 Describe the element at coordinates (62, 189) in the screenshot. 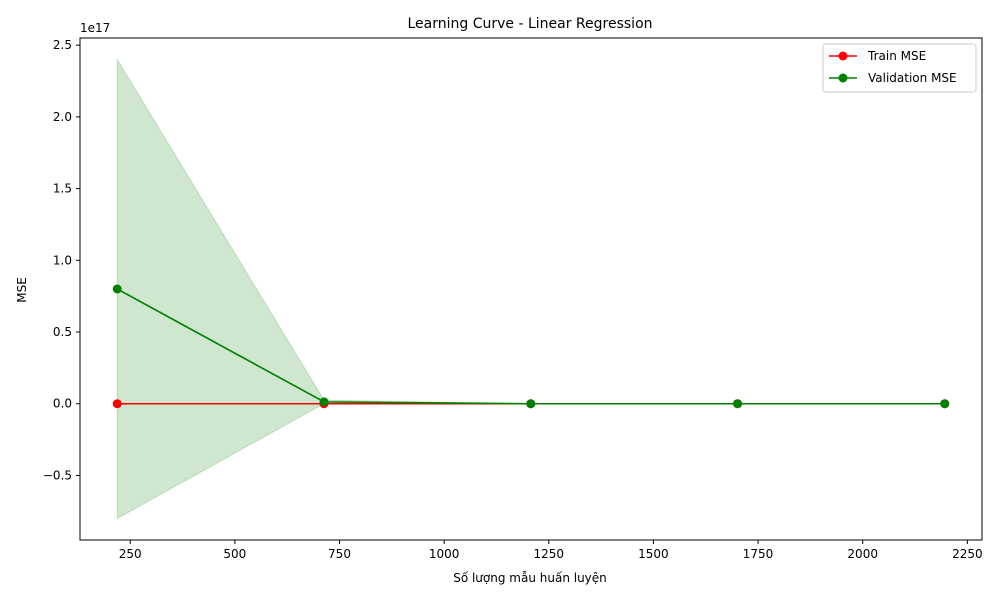

I see `y-tick-label: 1.5` at that location.